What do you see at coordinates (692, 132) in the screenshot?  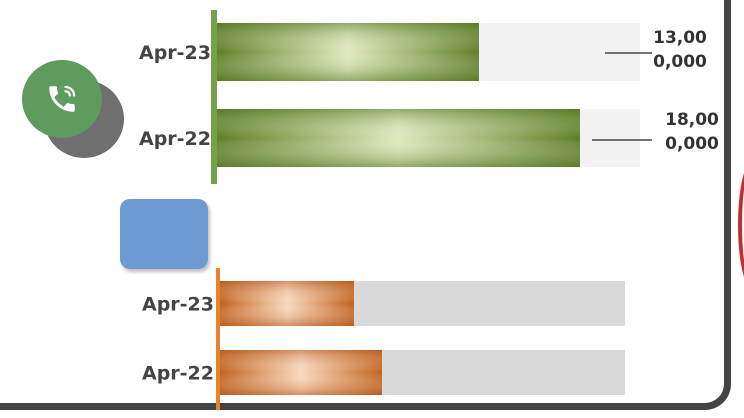 I see `data-label: 18,00 0,000` at bounding box center [692, 132].